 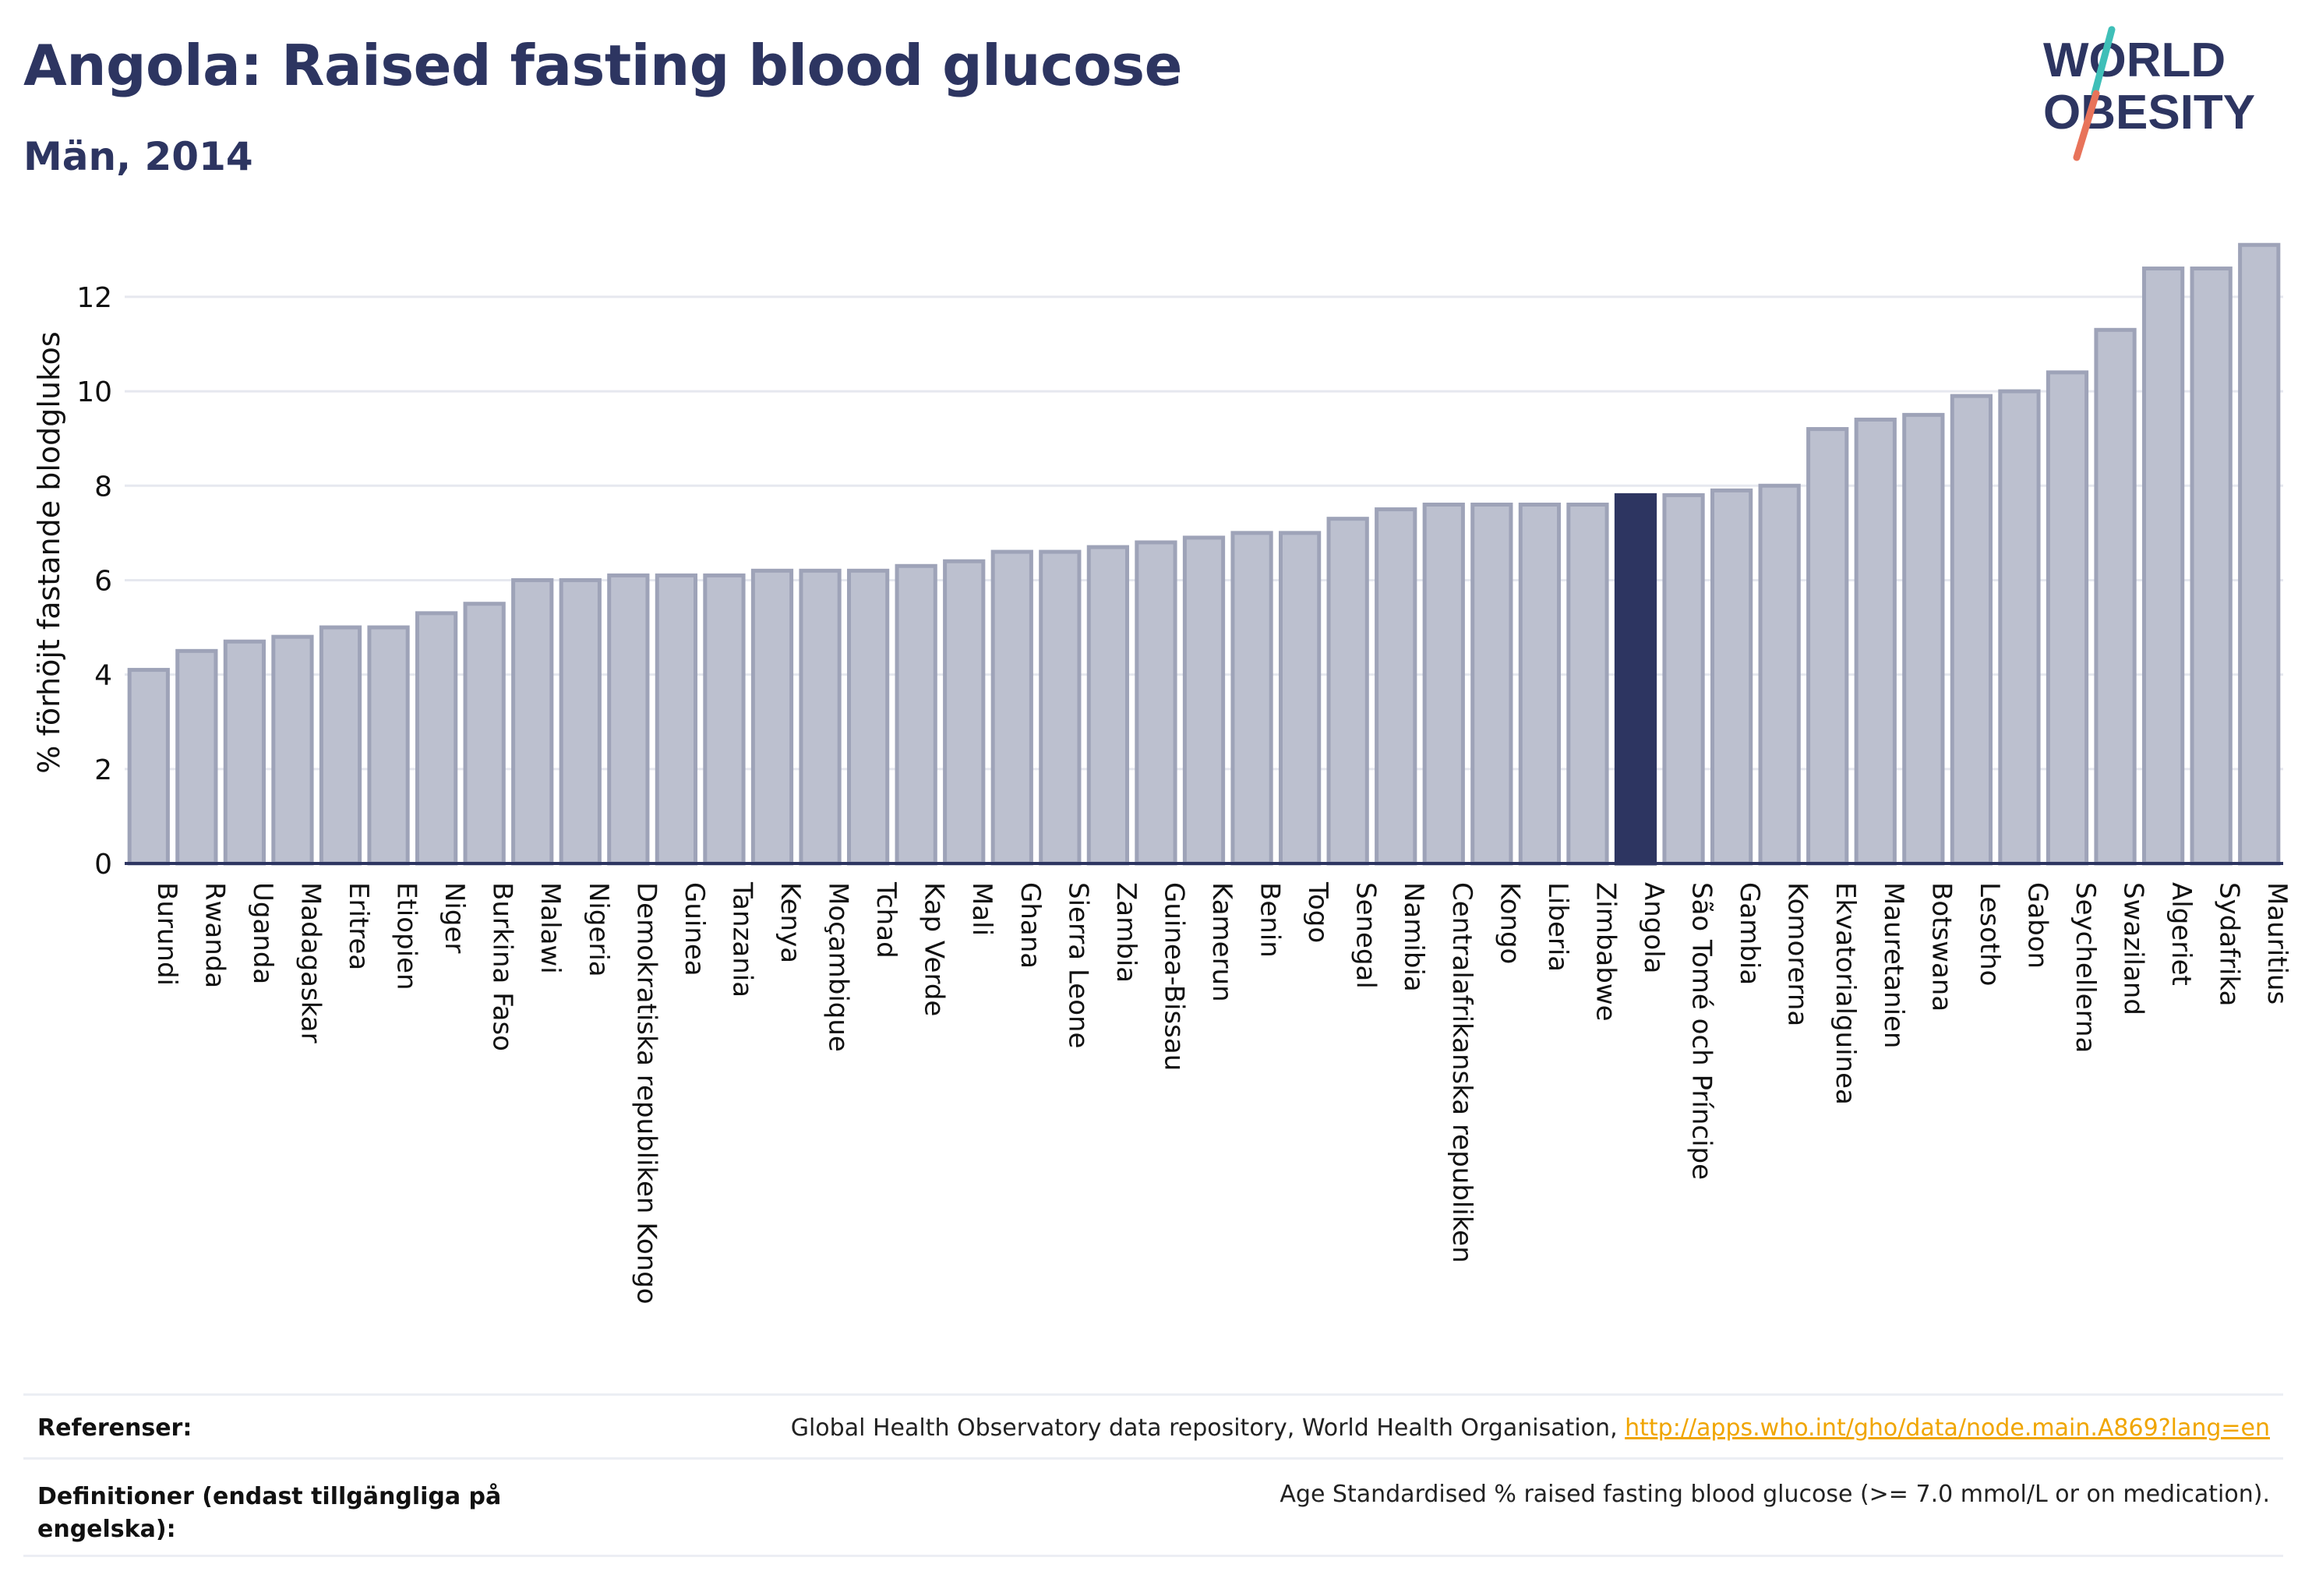 What do you see at coordinates (934, 949) in the screenshot?
I see `x-tick-label: Kap Verde` at bounding box center [934, 949].